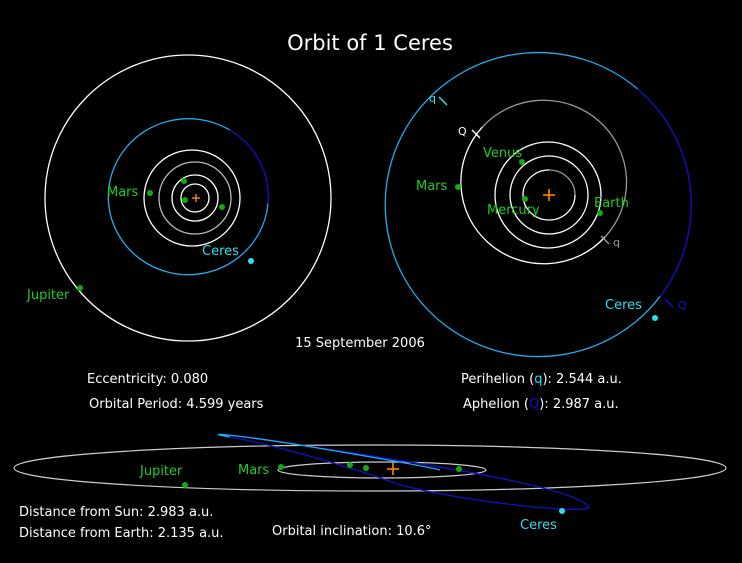  Describe the element at coordinates (476, 134) in the screenshot. I see `mars-aphelion-tick` at that location.